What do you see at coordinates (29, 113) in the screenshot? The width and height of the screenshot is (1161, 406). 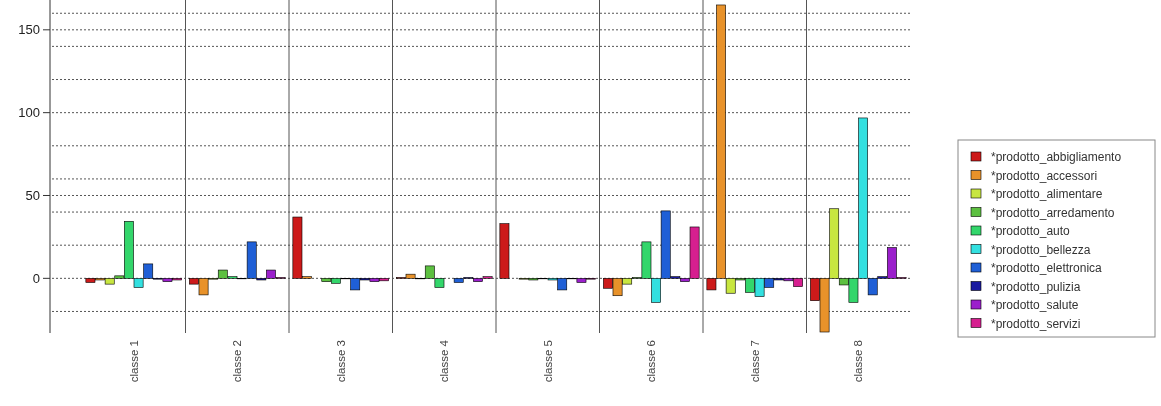 I see `y-tick-label: 100` at bounding box center [29, 113].